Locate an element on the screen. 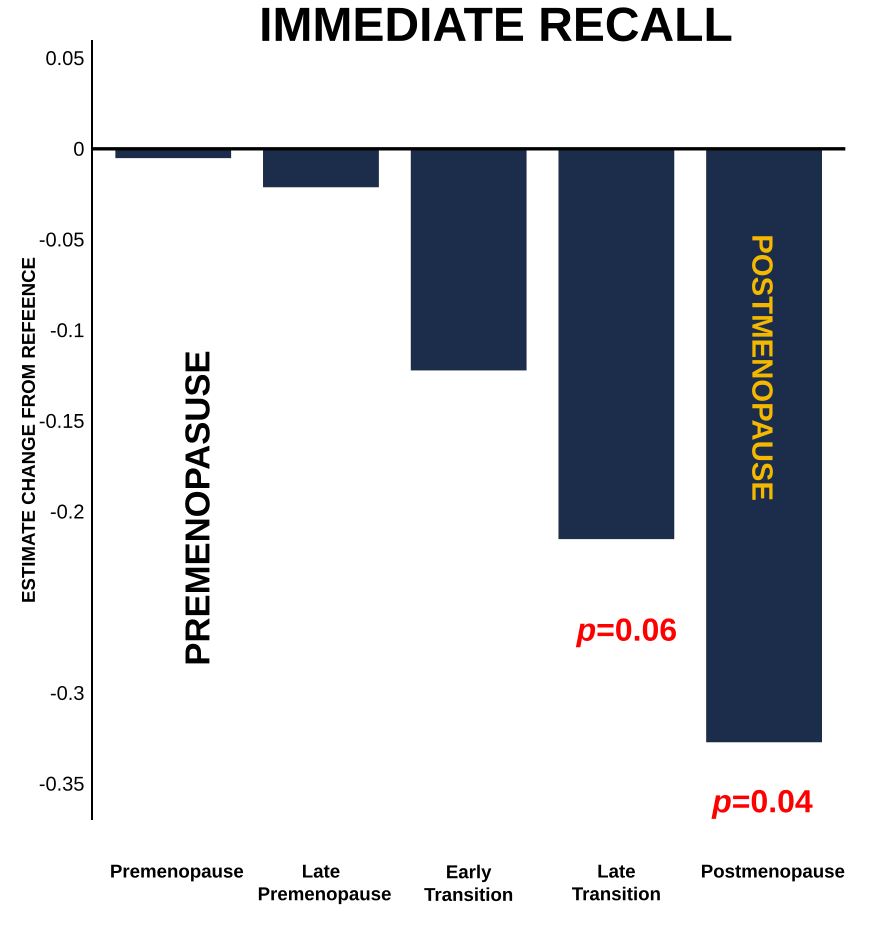 This screenshot has height=942, width=875. y-tick-label: -0.2 is located at coordinates (67, 511).